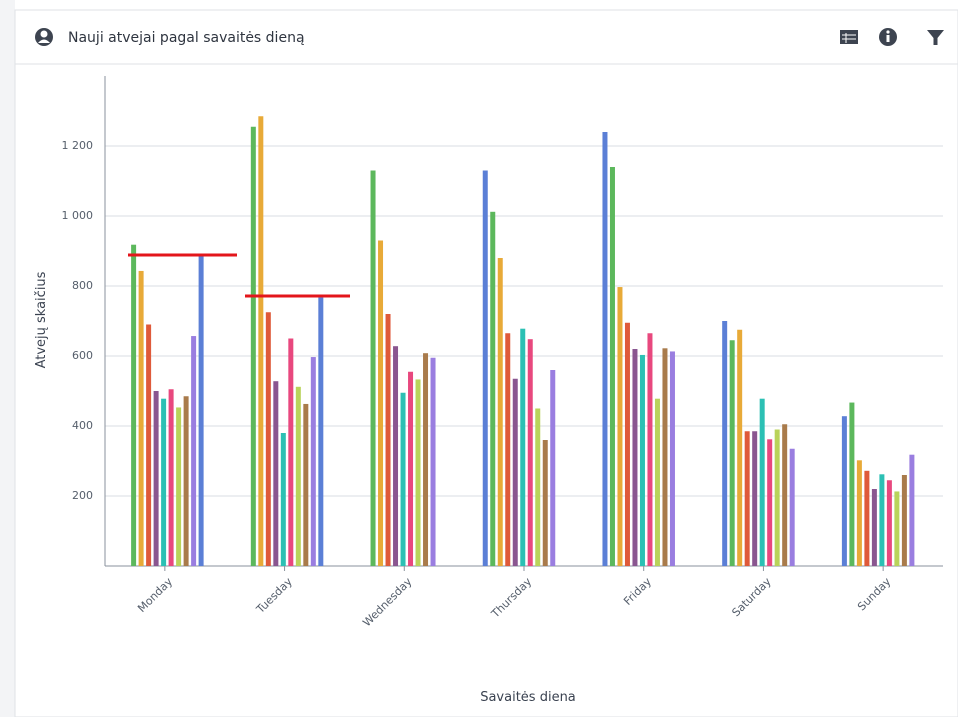 Image resolution: width=958 pixels, height=721 pixels. I want to click on y-tick-label: 1 000, so click(78, 215).